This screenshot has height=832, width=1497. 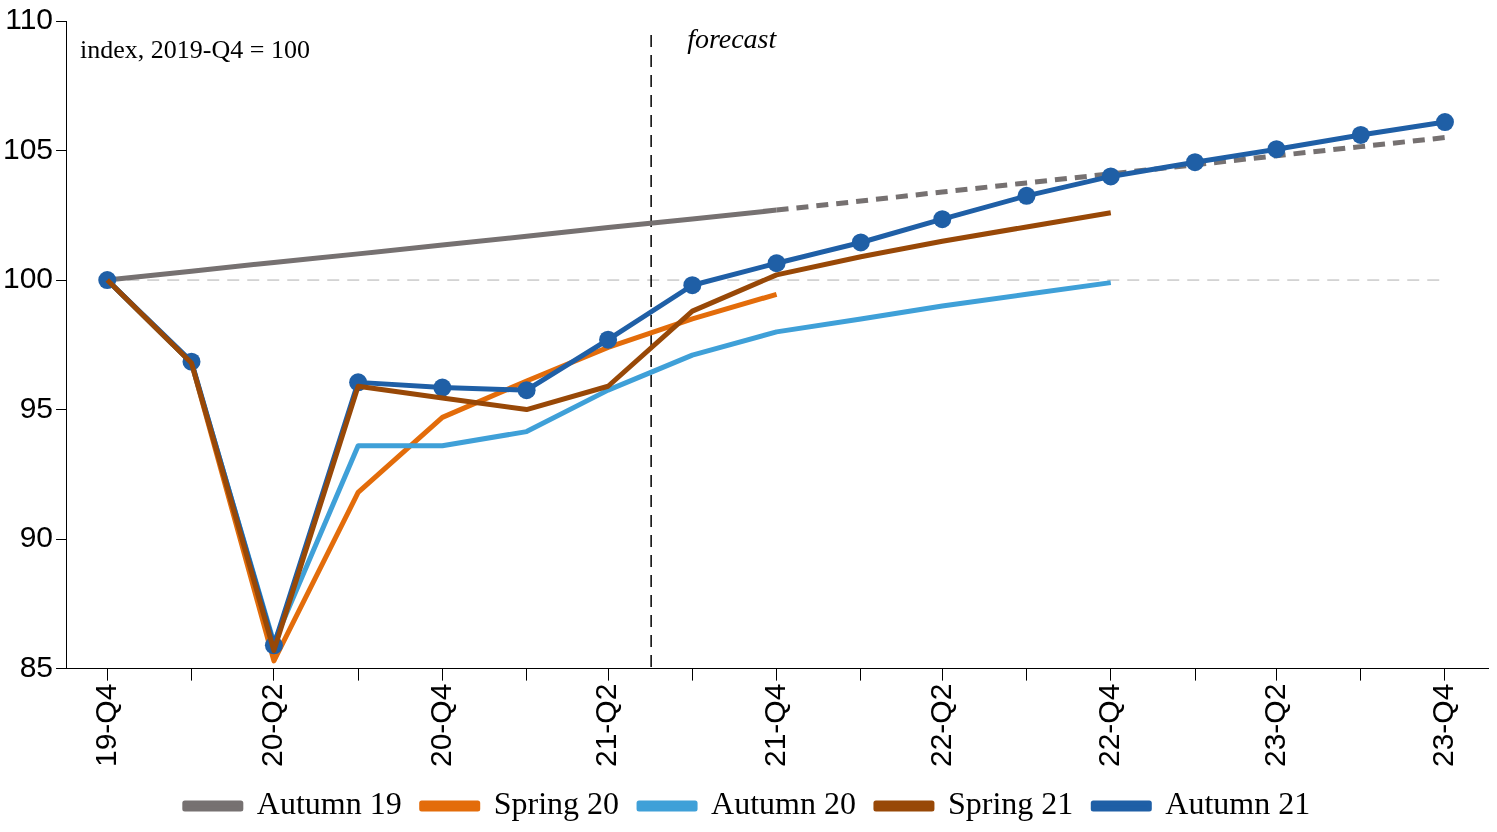 What do you see at coordinates (940, 725) in the screenshot?
I see `x-tick-label: 22-Q2` at bounding box center [940, 725].